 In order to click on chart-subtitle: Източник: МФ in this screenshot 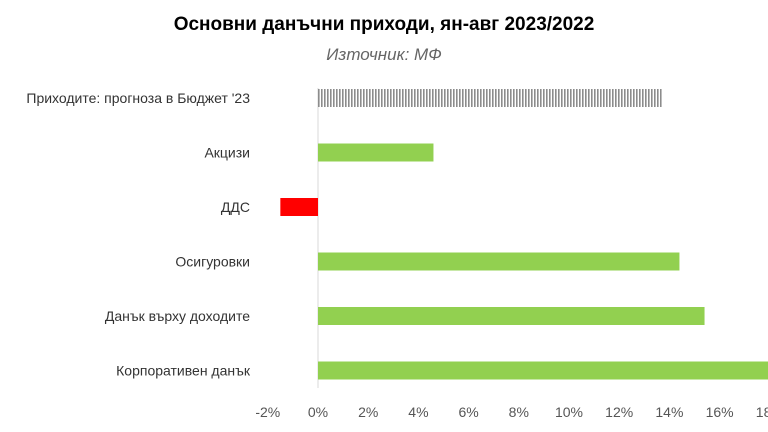, I will do `click(384, 54)`.